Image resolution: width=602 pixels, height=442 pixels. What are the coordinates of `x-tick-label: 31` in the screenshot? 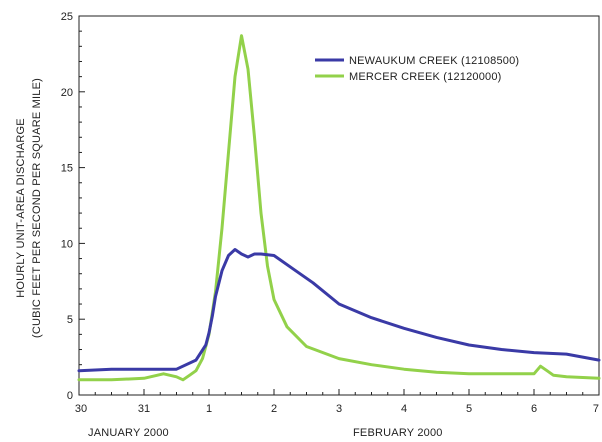 It's located at (144, 409).